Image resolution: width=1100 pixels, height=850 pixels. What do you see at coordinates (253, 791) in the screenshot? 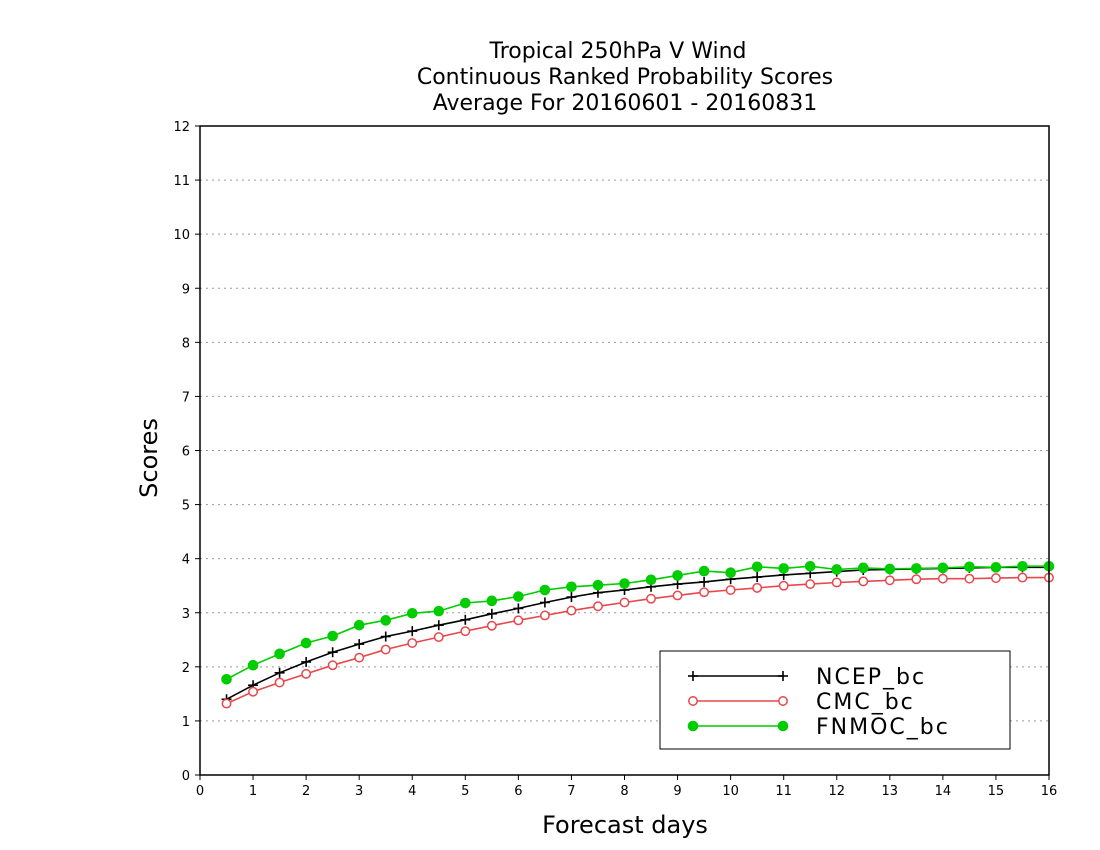
I see `x-tick-label: 1` at bounding box center [253, 791].